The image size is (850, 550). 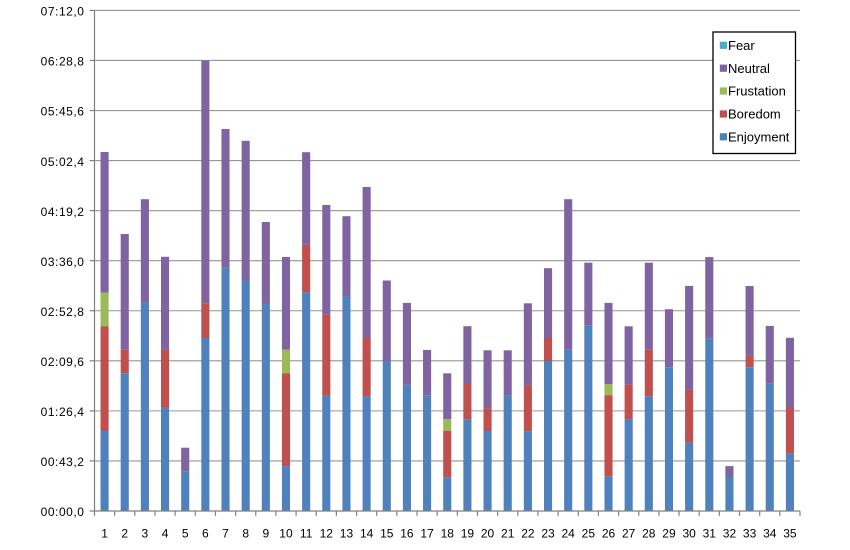 I want to click on svg-text: 3, so click(x=145, y=534).